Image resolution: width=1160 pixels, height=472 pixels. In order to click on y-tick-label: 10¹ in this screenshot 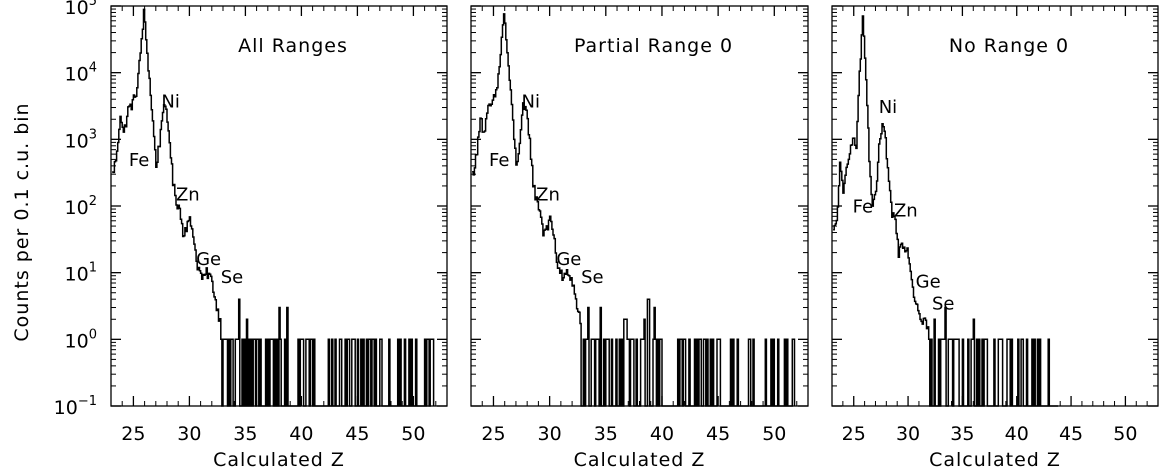, I will do `click(81, 273)`.